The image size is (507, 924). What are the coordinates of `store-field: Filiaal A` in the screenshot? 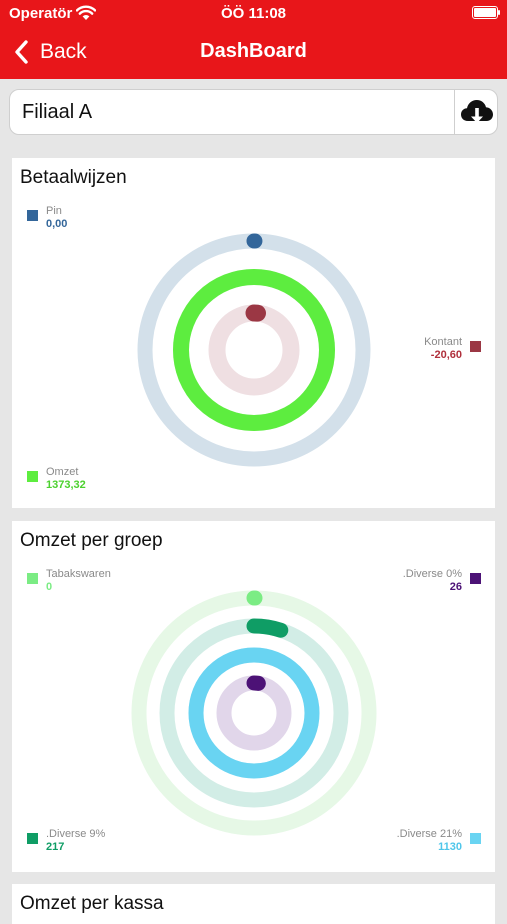 It's located at (232, 112).